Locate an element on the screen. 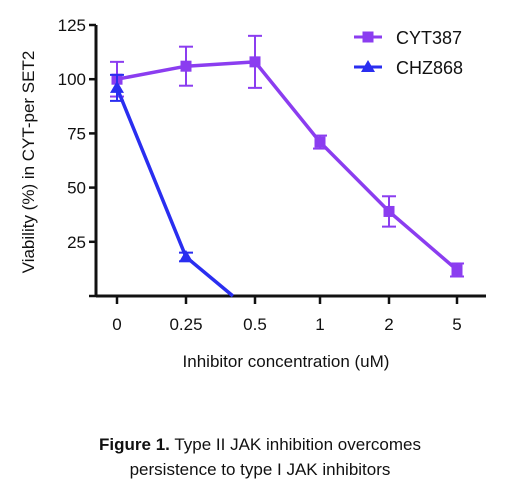 The width and height of the screenshot is (520, 494). y-tick-label: 50 is located at coordinates (76, 188).